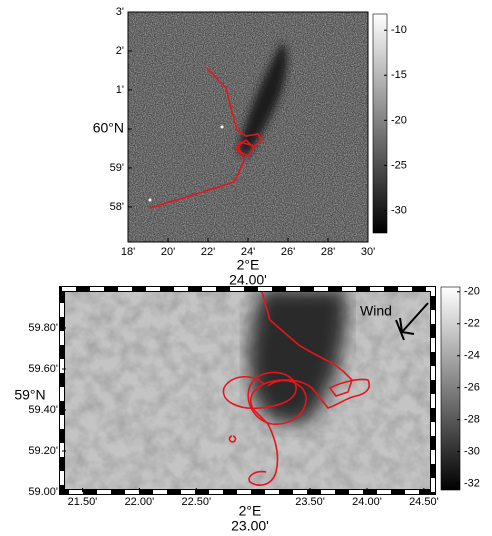 This screenshot has height=536, width=492. Describe the element at coordinates (120, 90) in the screenshot. I see `y-tick-label: 1'` at that location.